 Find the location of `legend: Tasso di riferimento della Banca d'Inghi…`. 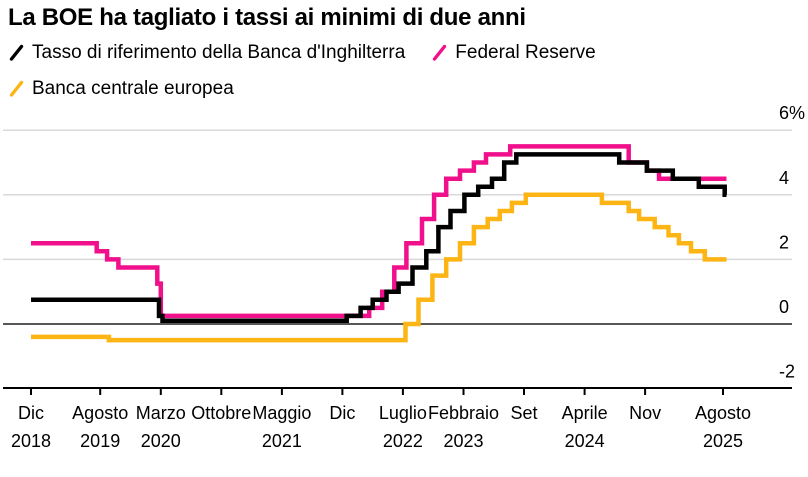

legend: Tasso di riferimento della Banca d'Inghi… is located at coordinates (408, 71).